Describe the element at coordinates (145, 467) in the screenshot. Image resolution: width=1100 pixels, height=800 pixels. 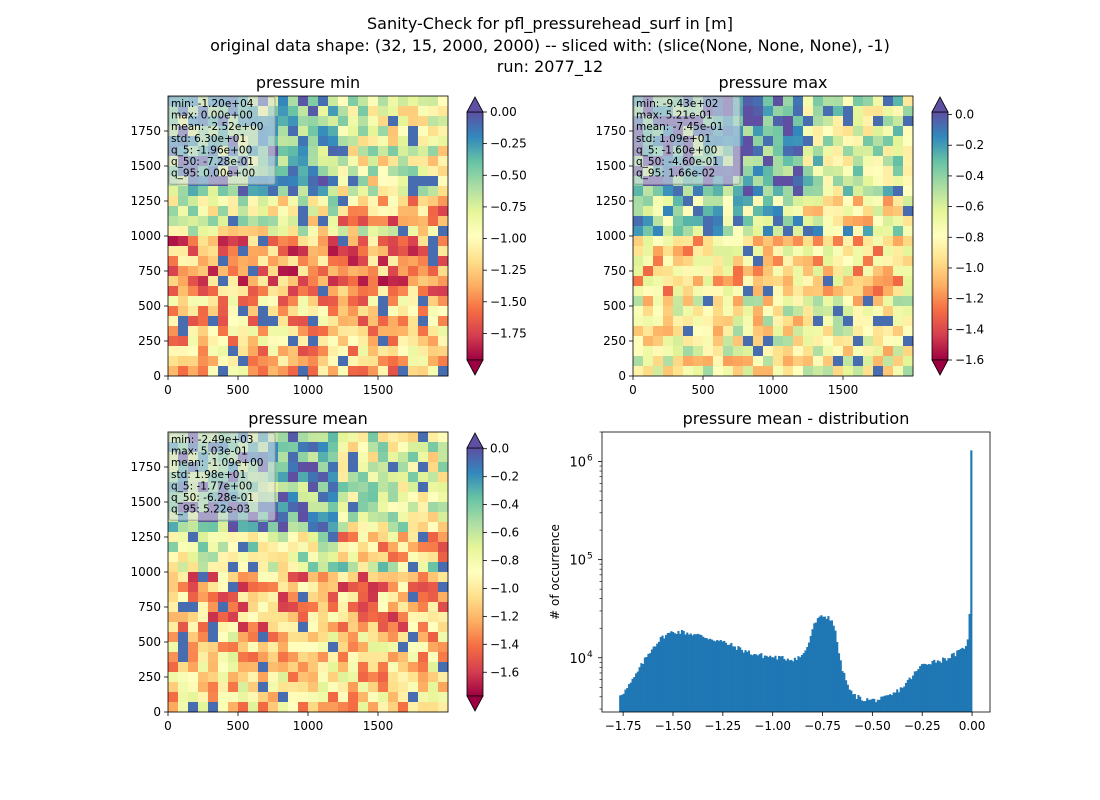
I see `y-tick-label: 1750` at that location.